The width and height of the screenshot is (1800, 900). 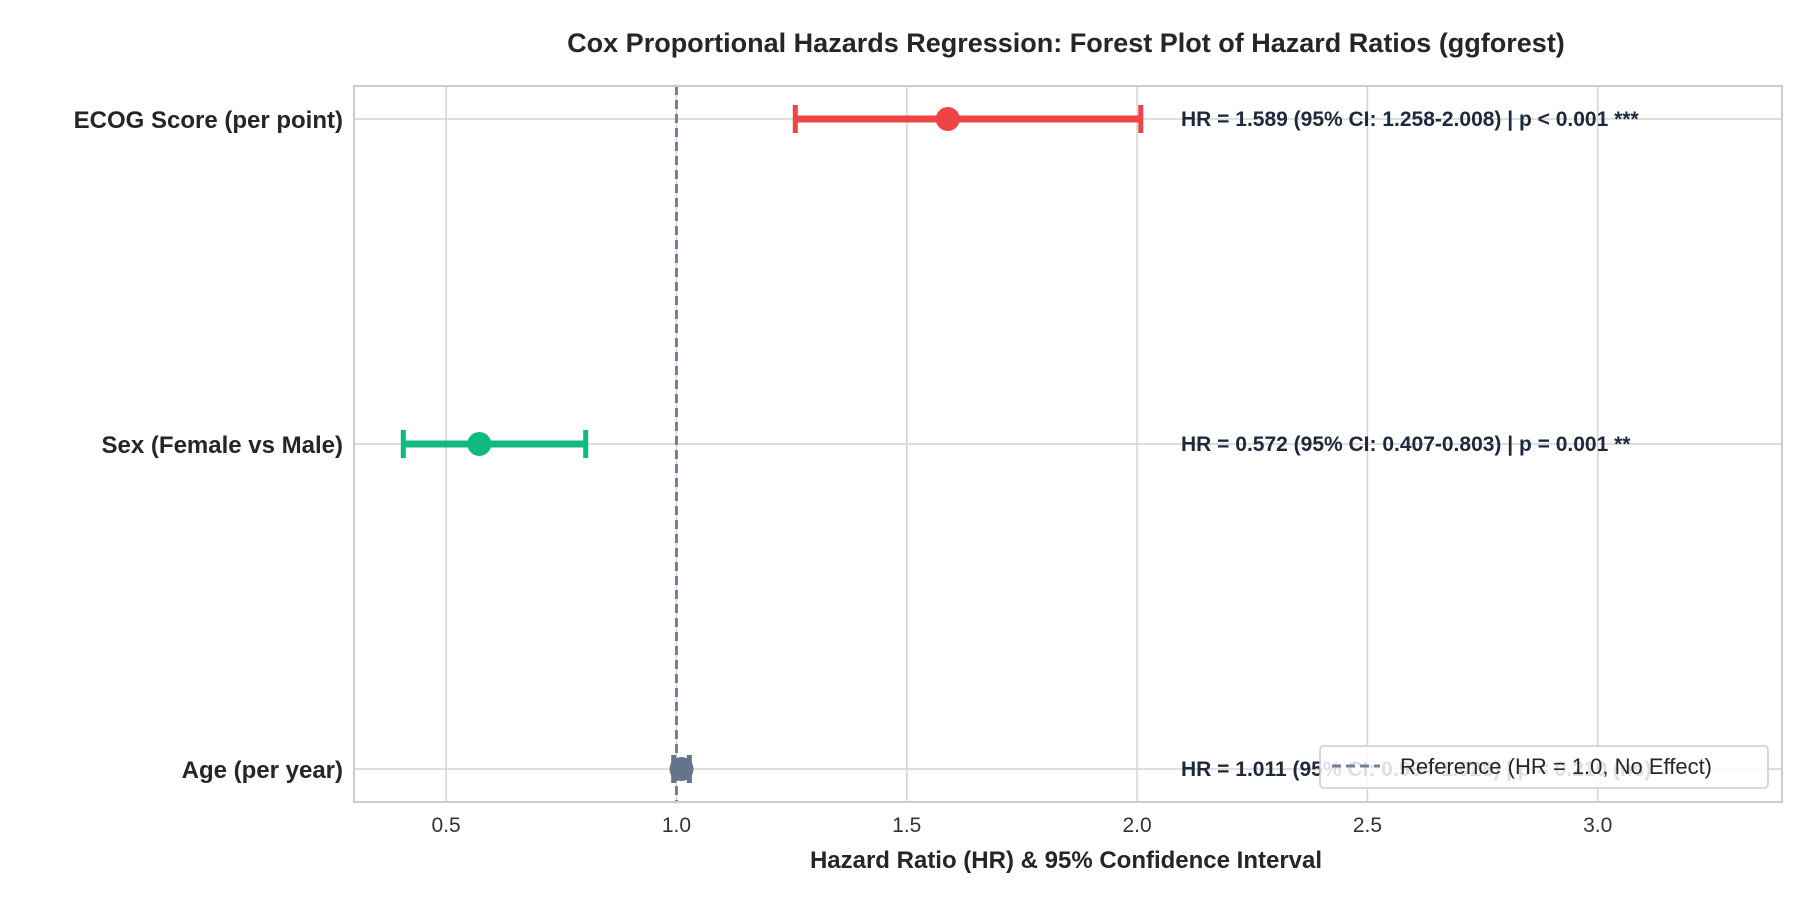 I want to click on x-tick-labels: 0.5 1.0 1.5 2.0 2.5 3.0, so click(x=1022, y=825).